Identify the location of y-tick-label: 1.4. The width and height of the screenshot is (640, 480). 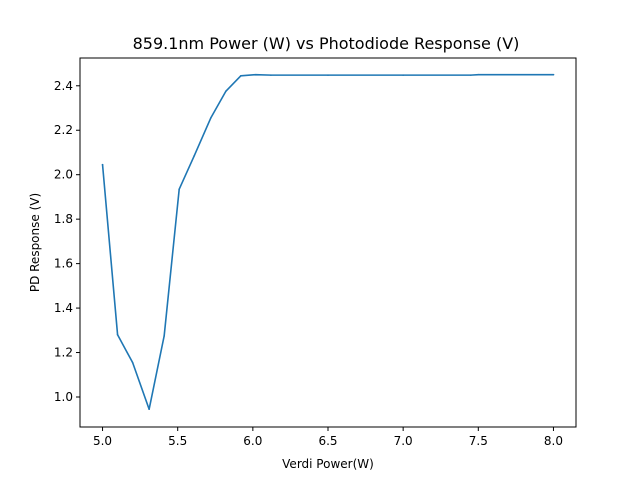
(63, 308).